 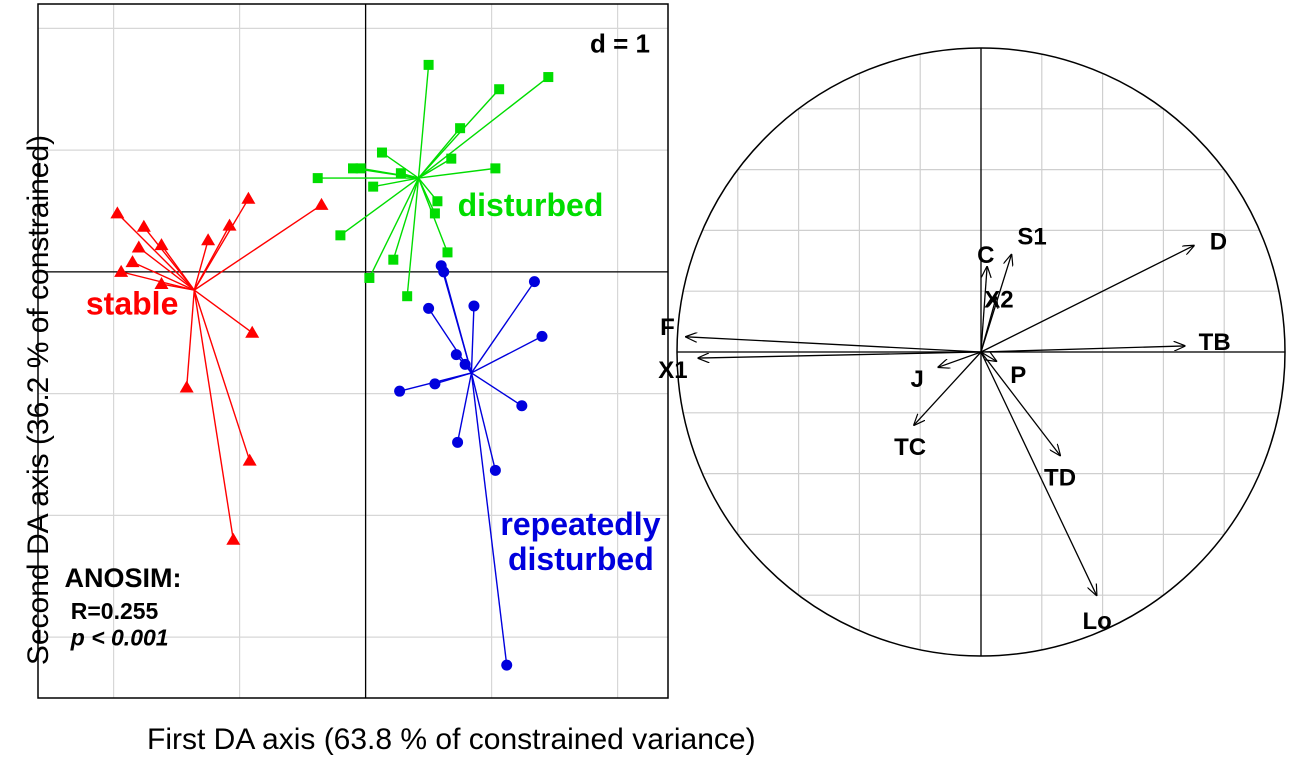 I want to click on vector-label-s1: S1, so click(x=1031, y=237).